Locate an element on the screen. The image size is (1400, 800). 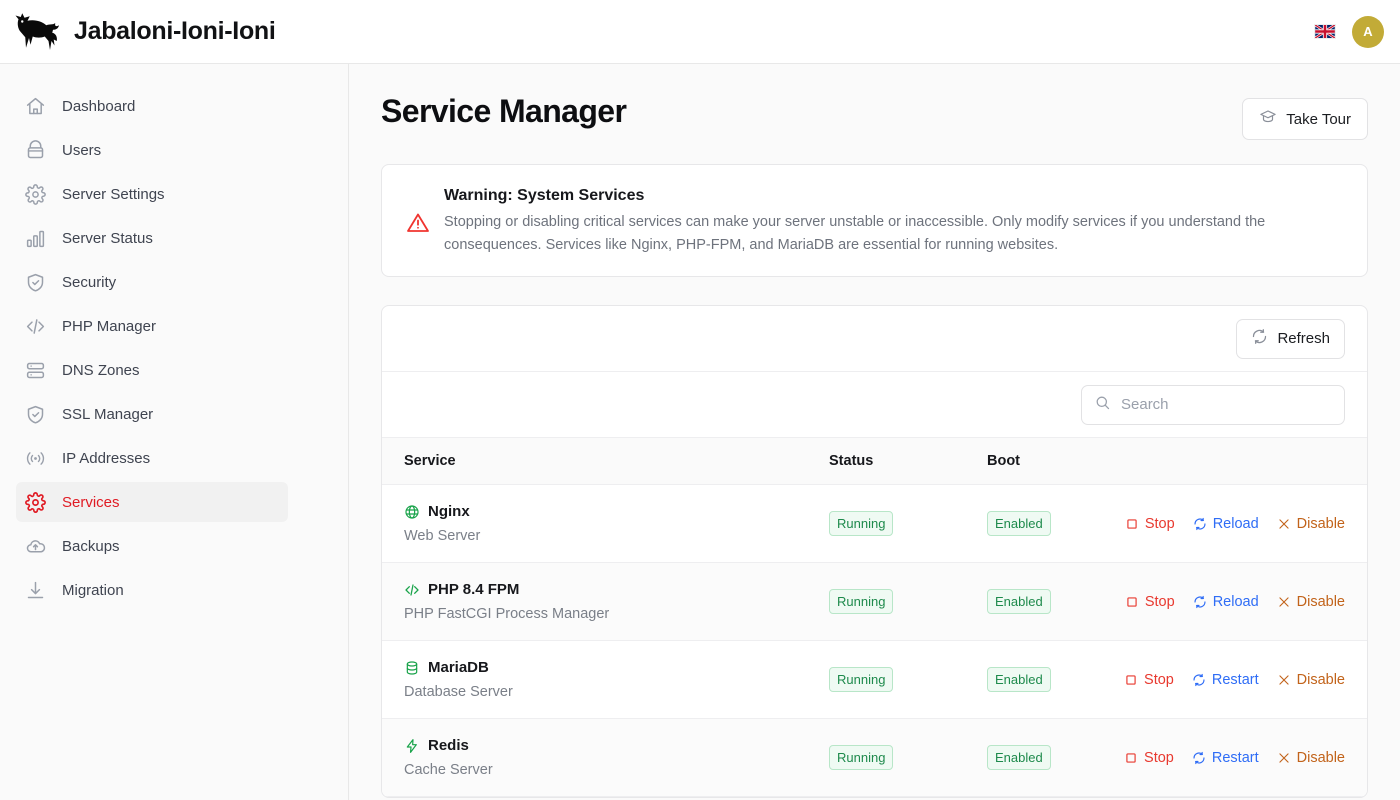
sidebar-item-server-status: Server Status is located at coordinates (152, 238).